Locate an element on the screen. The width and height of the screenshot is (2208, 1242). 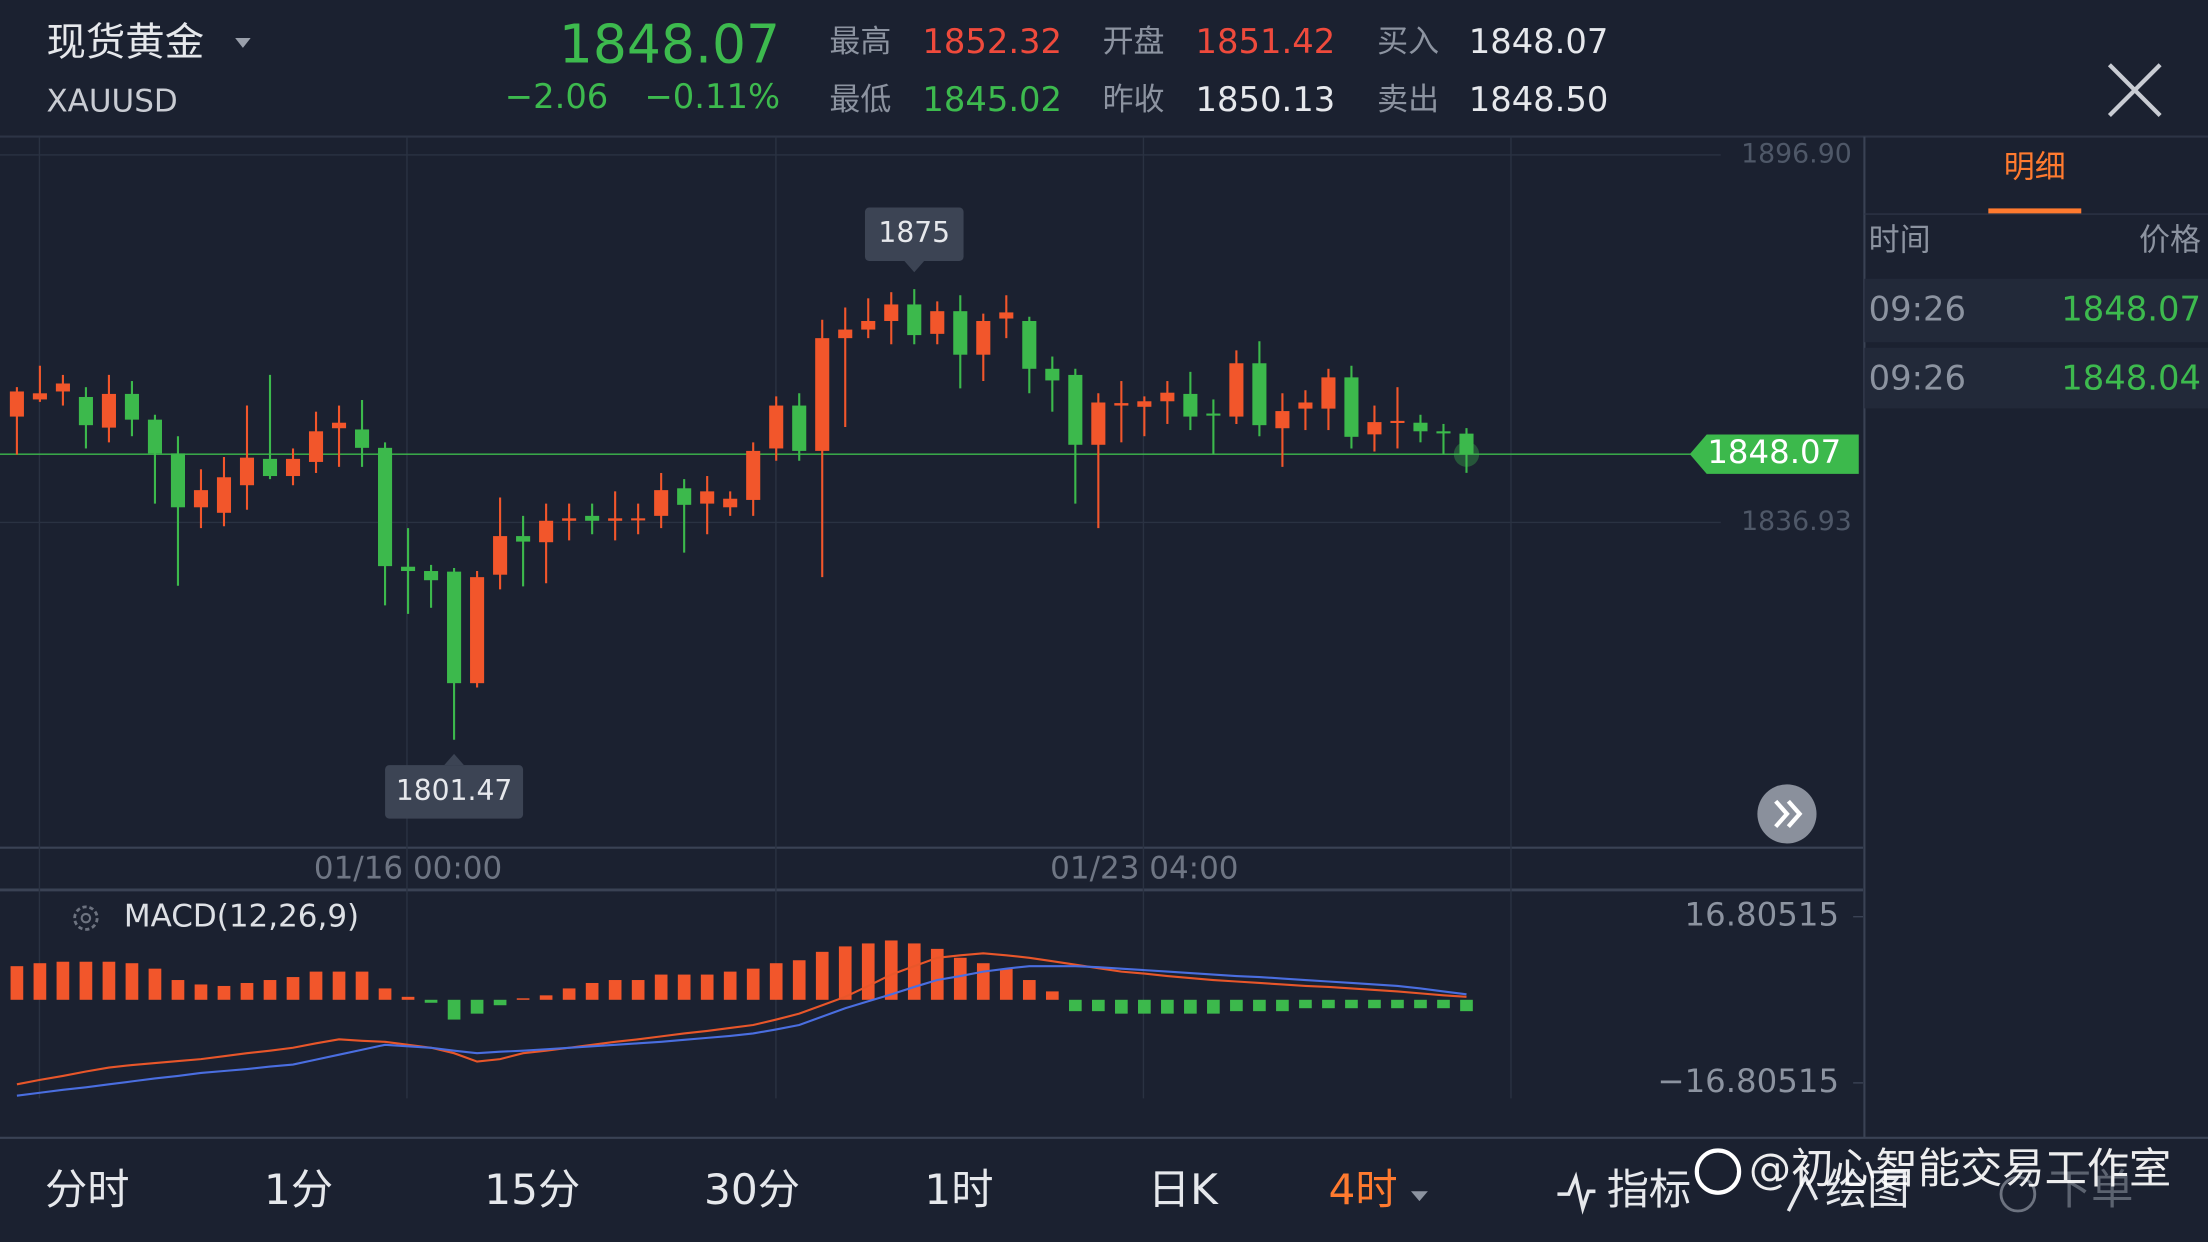
quote-label: 昨收 is located at coordinates (1134, 100).